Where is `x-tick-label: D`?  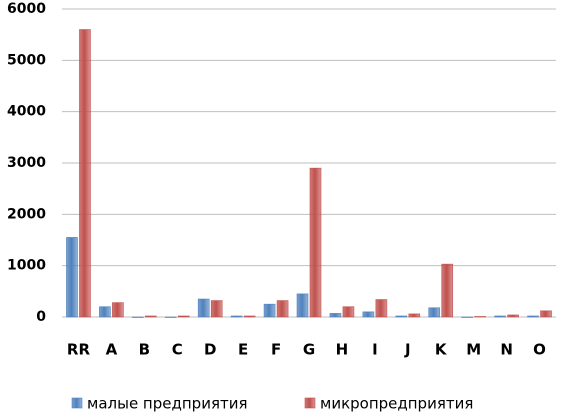
x-tick-label: D is located at coordinates (210, 350).